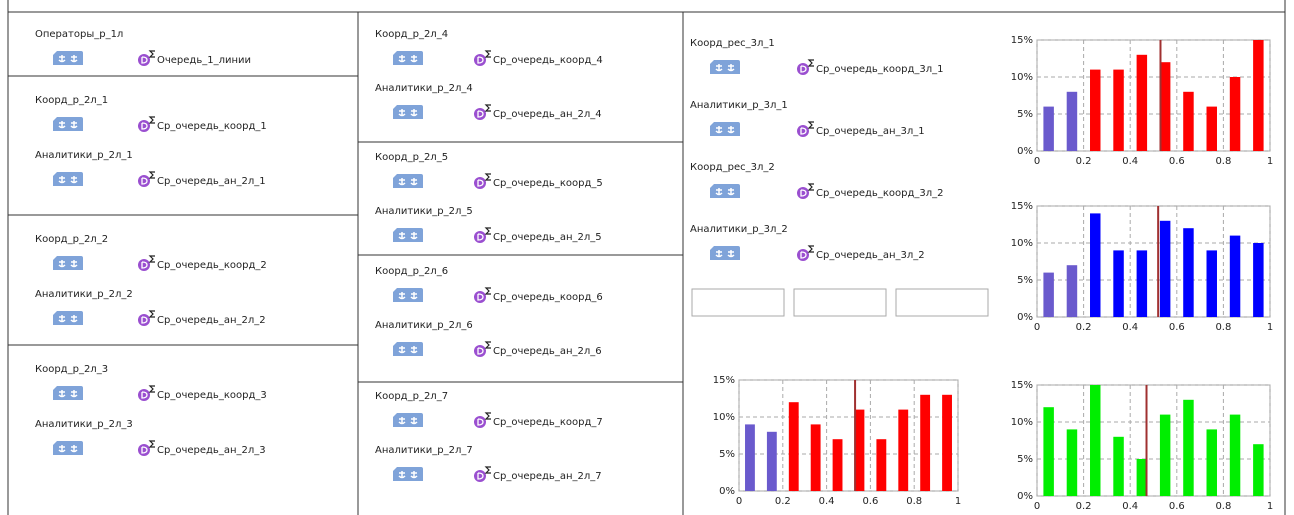  I want to click on pool-label: Аналитики_р_3л_1, so click(739, 105).